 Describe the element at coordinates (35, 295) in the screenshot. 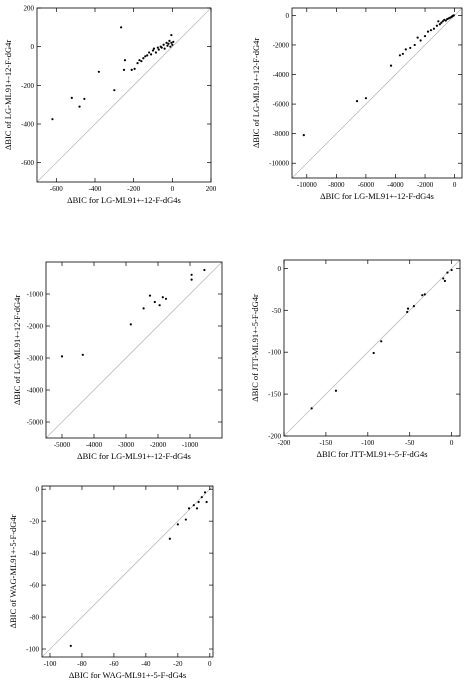

I see `y-tick-label: -1000` at that location.